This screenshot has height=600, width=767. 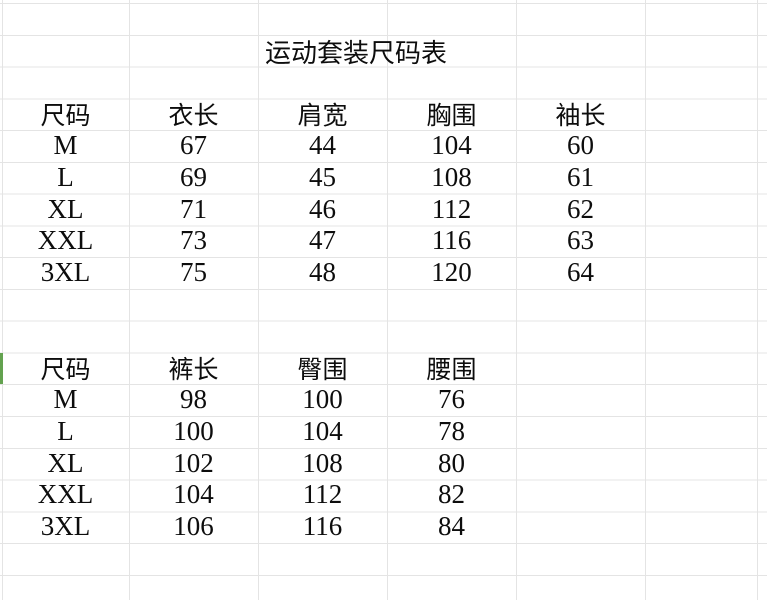 I want to click on col-header-hip: 臀围, so click(x=322, y=370).